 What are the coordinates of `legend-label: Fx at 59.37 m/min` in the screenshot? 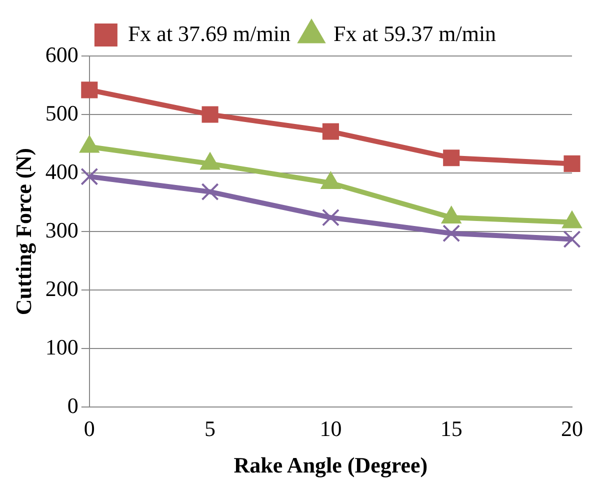 It's located at (415, 33).